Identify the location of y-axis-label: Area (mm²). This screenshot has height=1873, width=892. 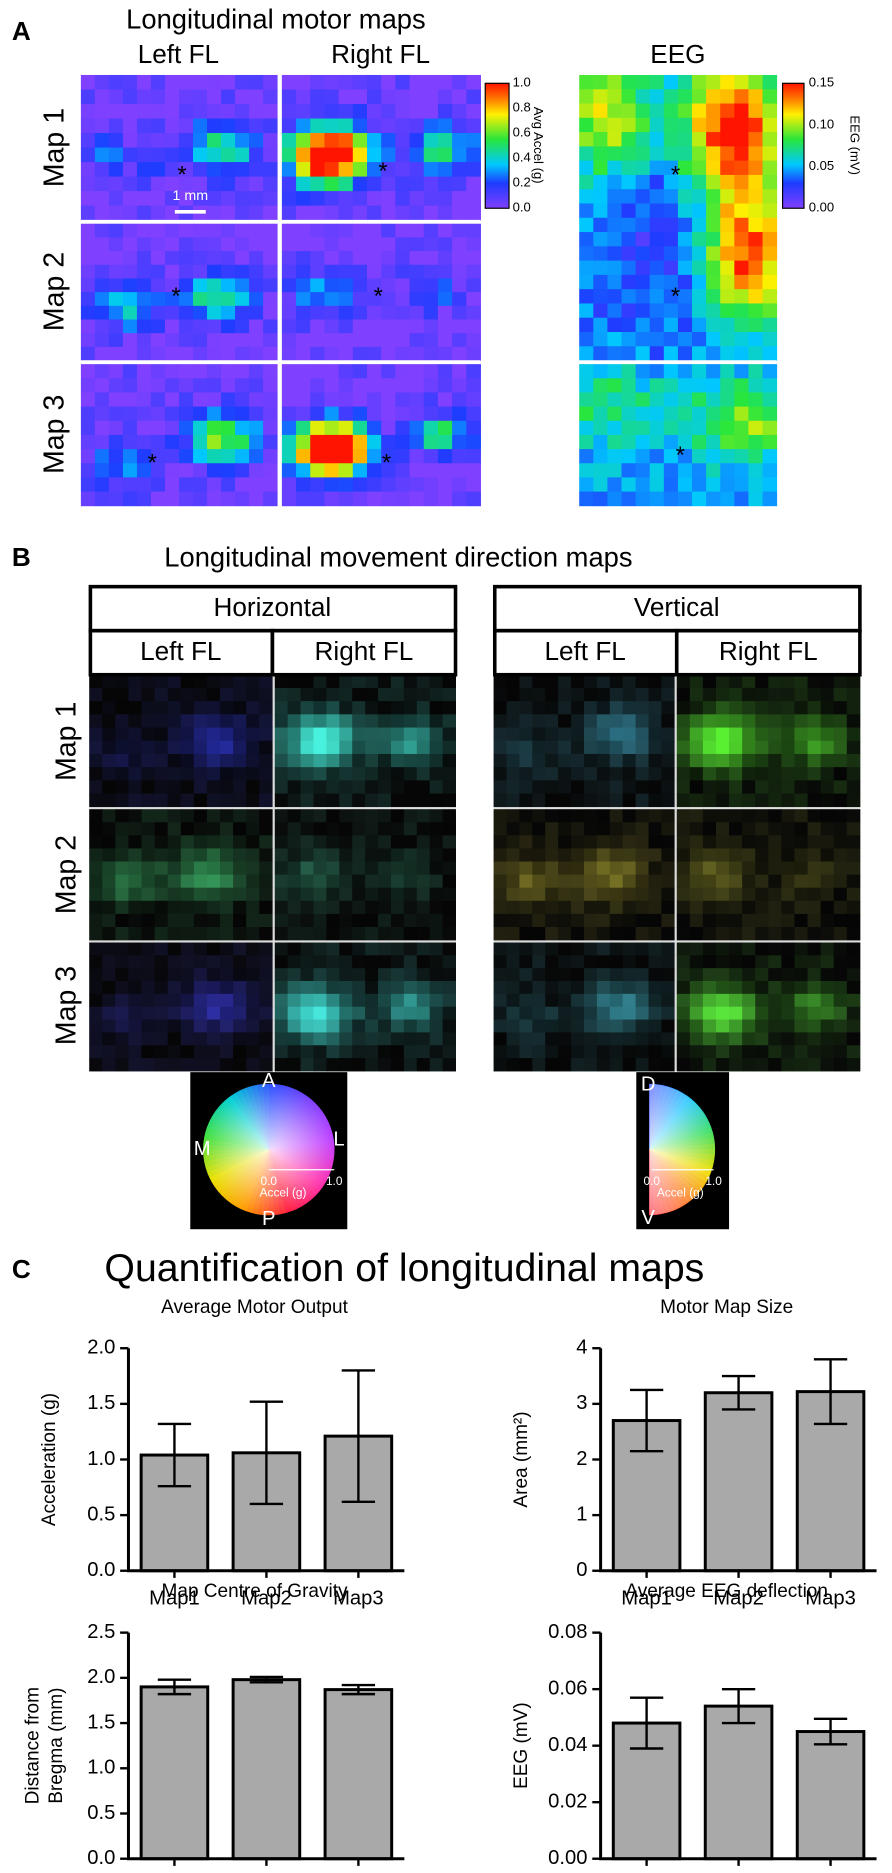
(521, 1459).